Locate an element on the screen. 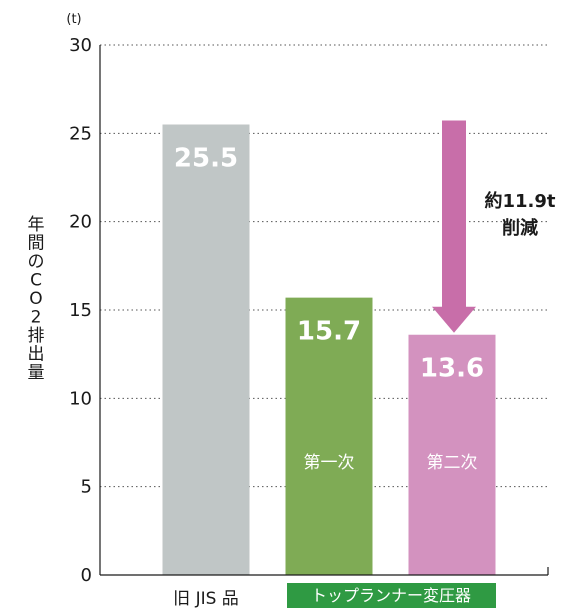 This screenshot has height=610, width=582. group-label: トップランナー変圧器 is located at coordinates (391, 595).